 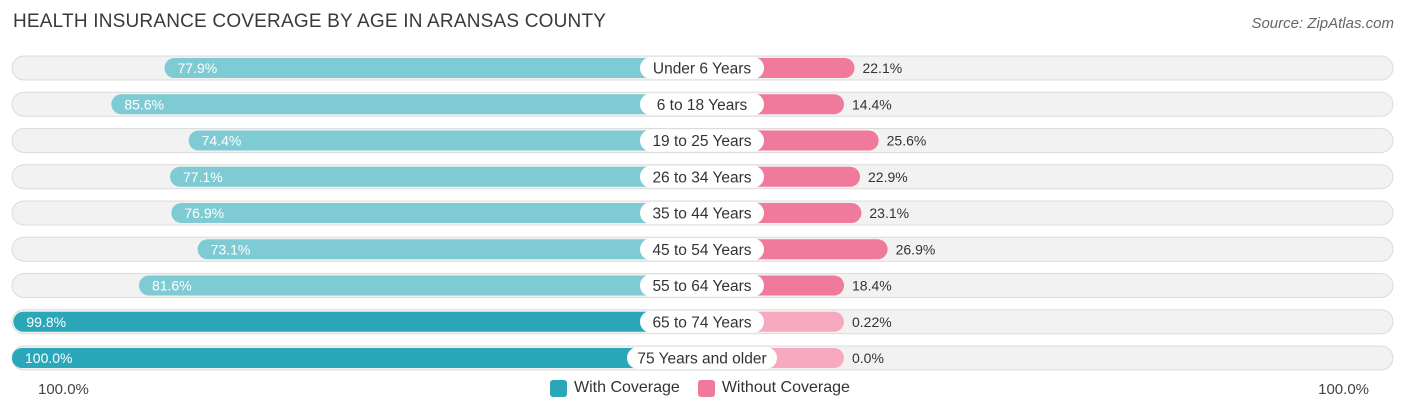 I want to click on bar-row-45-to-54-years: 73.1% 26.9% 45 to 54 Years, so click(x=702, y=249).